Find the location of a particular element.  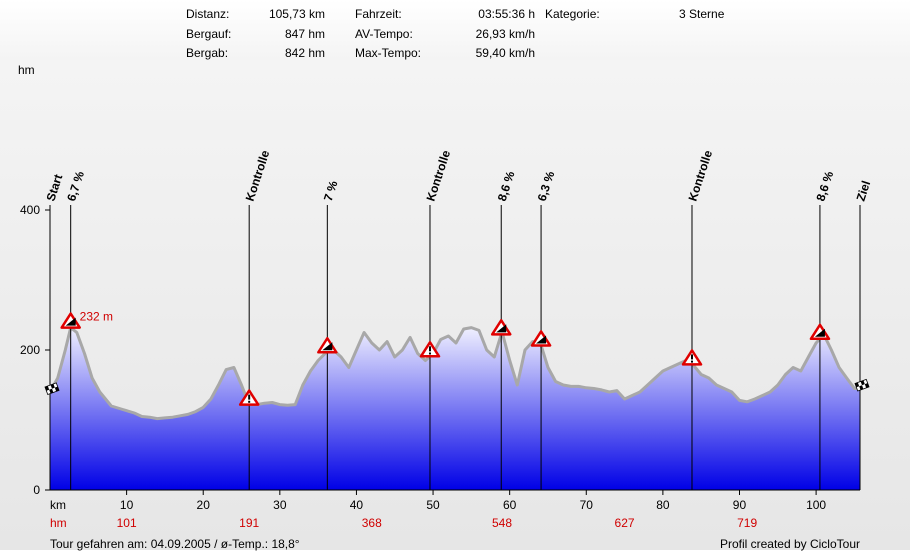

cumulative-climb-label: 548 is located at coordinates (502, 523).